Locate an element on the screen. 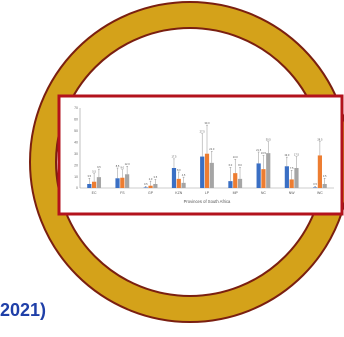 The image size is (344, 337). data-label: 19.0 is located at coordinates (287, 155).